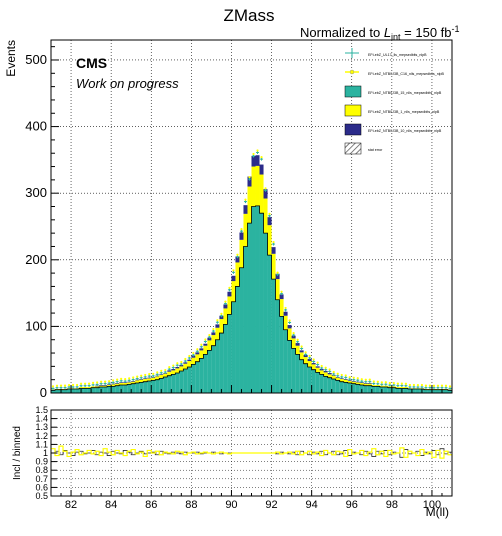  Describe the element at coordinates (249, 15) in the screenshot. I see `chart-title: ZMass` at that location.